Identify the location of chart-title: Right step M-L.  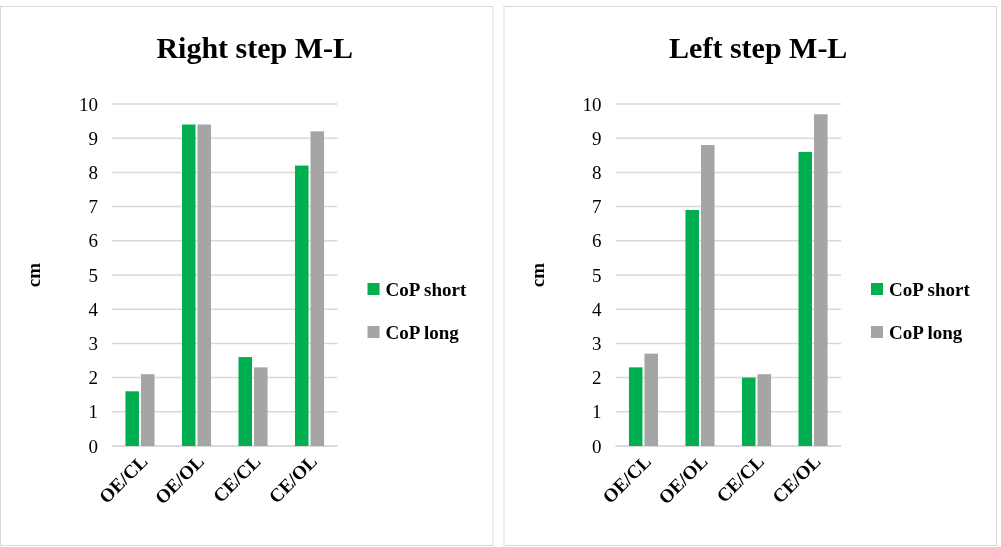
(255, 47).